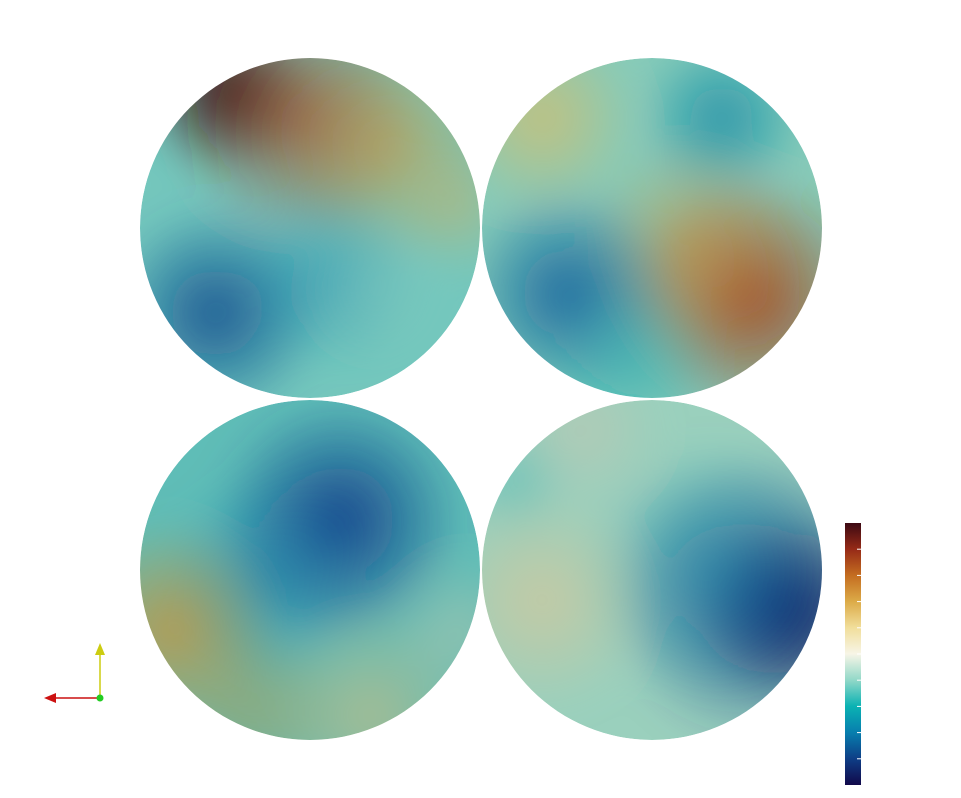  I want to click on y-axis-arrowhead, so click(100, 649).